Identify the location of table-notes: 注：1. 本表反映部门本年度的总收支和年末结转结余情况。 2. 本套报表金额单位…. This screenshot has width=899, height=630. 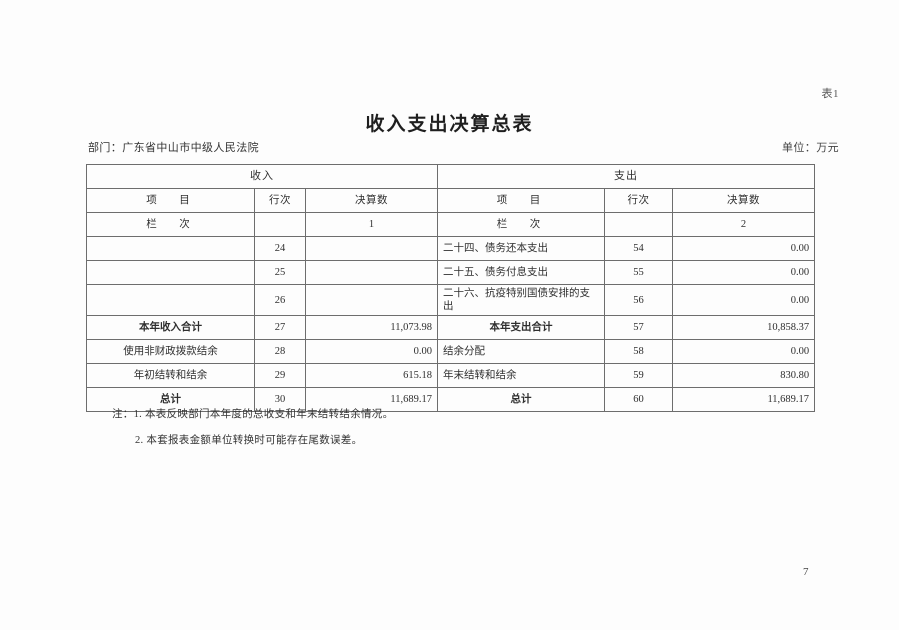
(252, 434).